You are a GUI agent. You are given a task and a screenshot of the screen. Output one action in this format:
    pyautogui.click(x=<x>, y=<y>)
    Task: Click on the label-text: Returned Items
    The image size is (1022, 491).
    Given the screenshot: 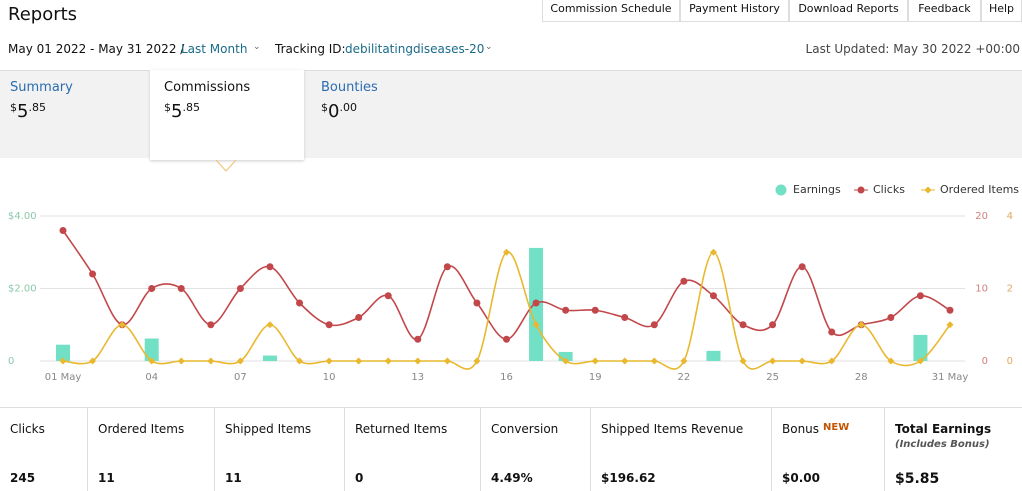 What is the action you would take?
    pyautogui.click(x=401, y=429)
    